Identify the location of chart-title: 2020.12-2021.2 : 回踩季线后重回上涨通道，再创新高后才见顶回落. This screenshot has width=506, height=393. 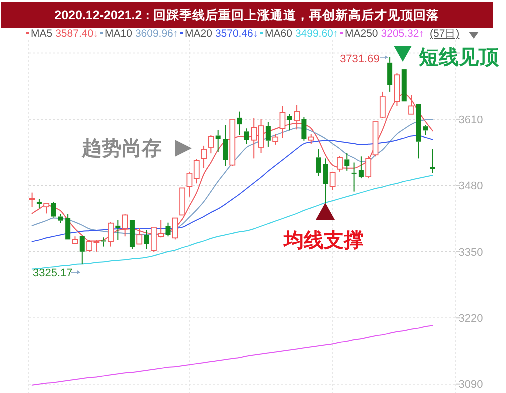
(247, 14).